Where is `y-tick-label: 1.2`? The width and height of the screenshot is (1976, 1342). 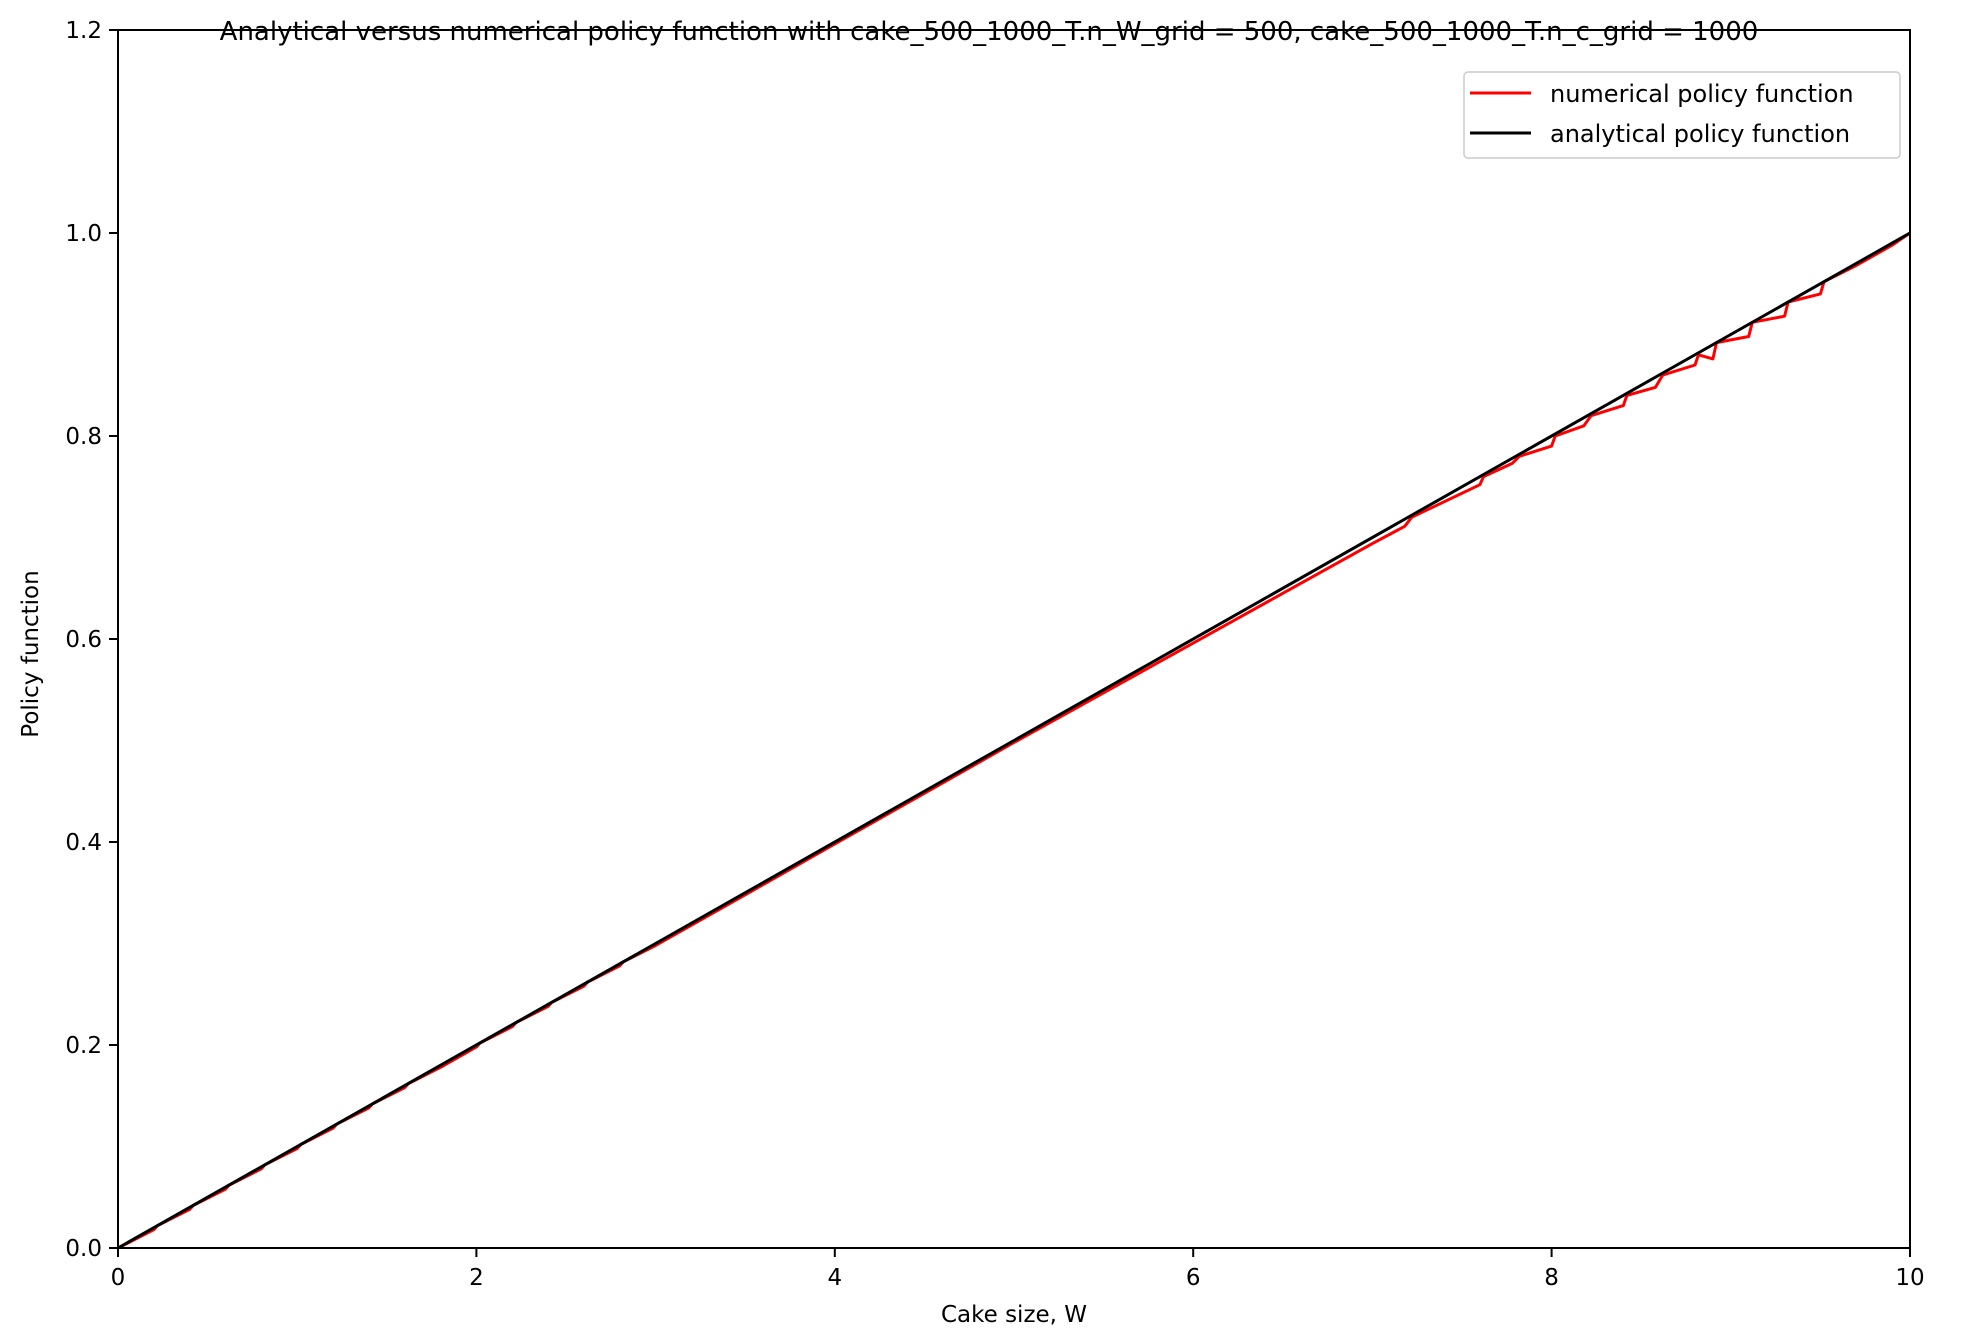
y-tick-label: 1.2 is located at coordinates (83, 31).